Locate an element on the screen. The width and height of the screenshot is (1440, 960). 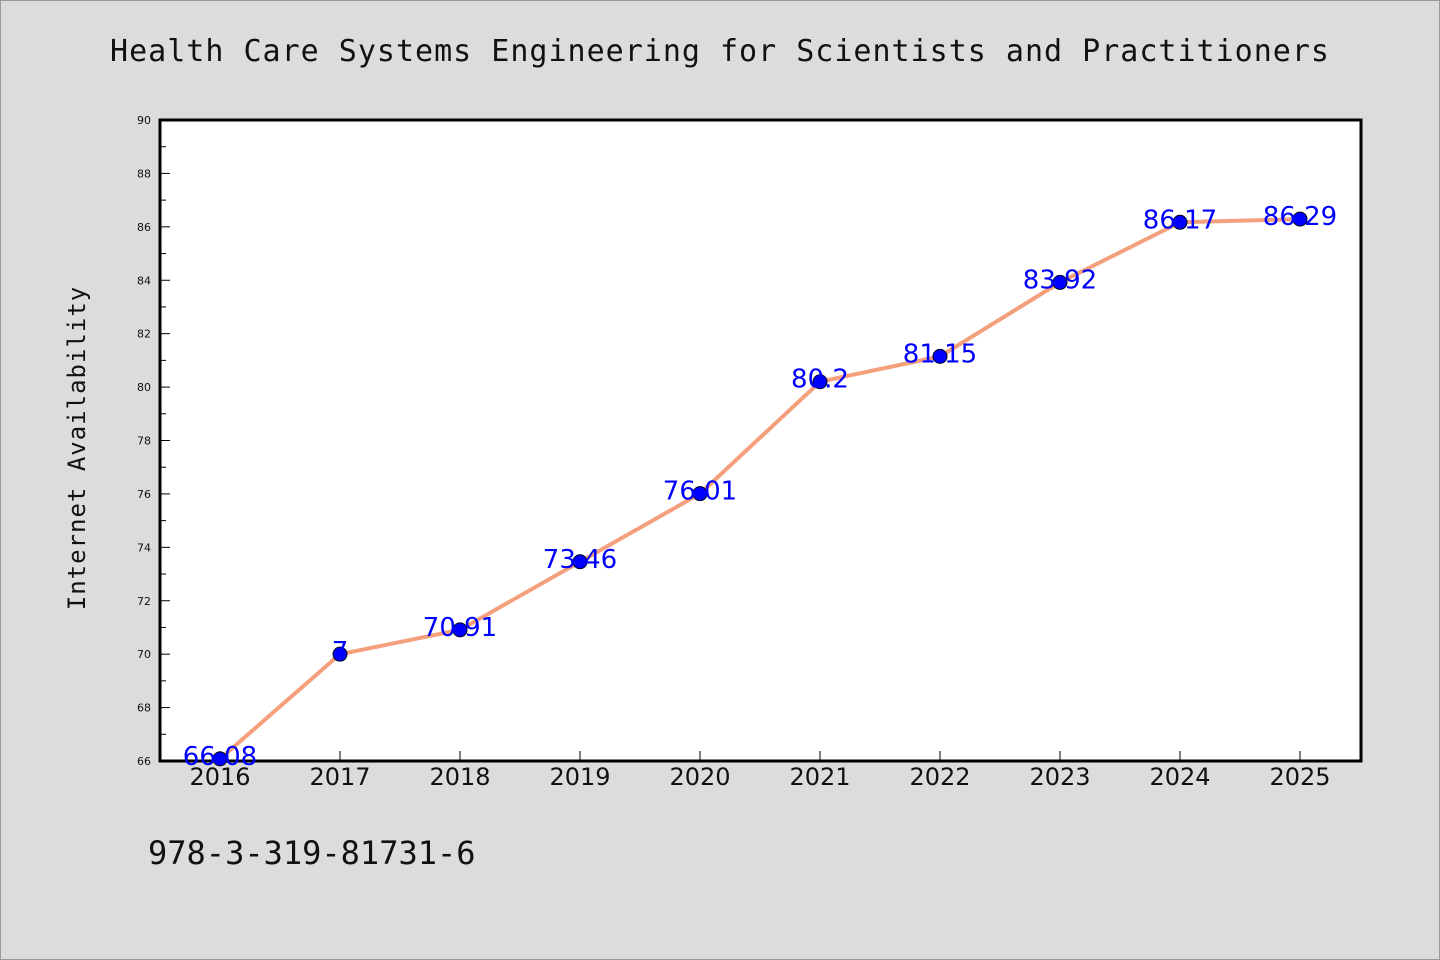
x-axis: 2016 2017 2018 2019 2020 2021 2022 2023 2024 2025 is located at coordinates (760, 771).